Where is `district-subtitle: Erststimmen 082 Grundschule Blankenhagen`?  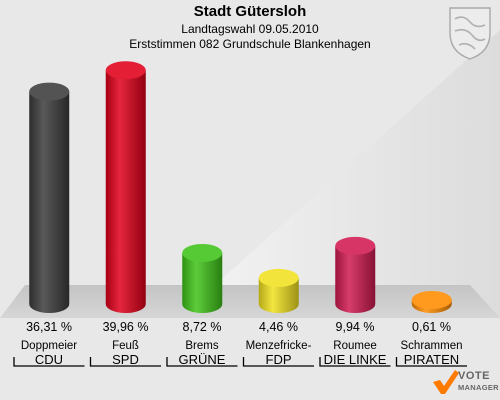
district-subtitle: Erststimmen 082 Grundschule Blankenhagen is located at coordinates (250, 44).